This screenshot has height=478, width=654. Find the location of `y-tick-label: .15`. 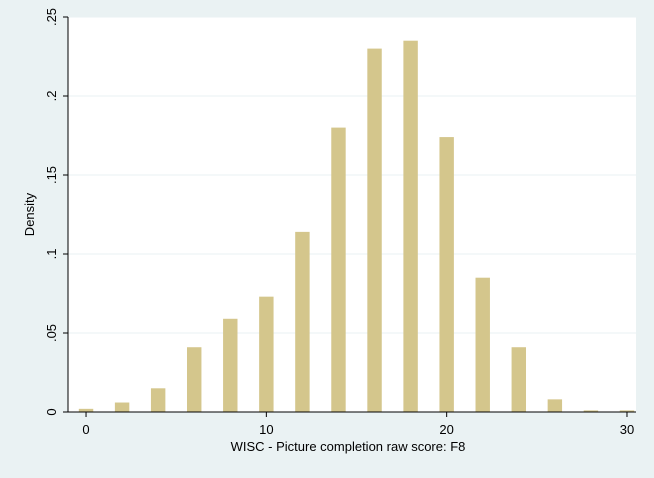

y-tick-label: .15 is located at coordinates (51, 175).